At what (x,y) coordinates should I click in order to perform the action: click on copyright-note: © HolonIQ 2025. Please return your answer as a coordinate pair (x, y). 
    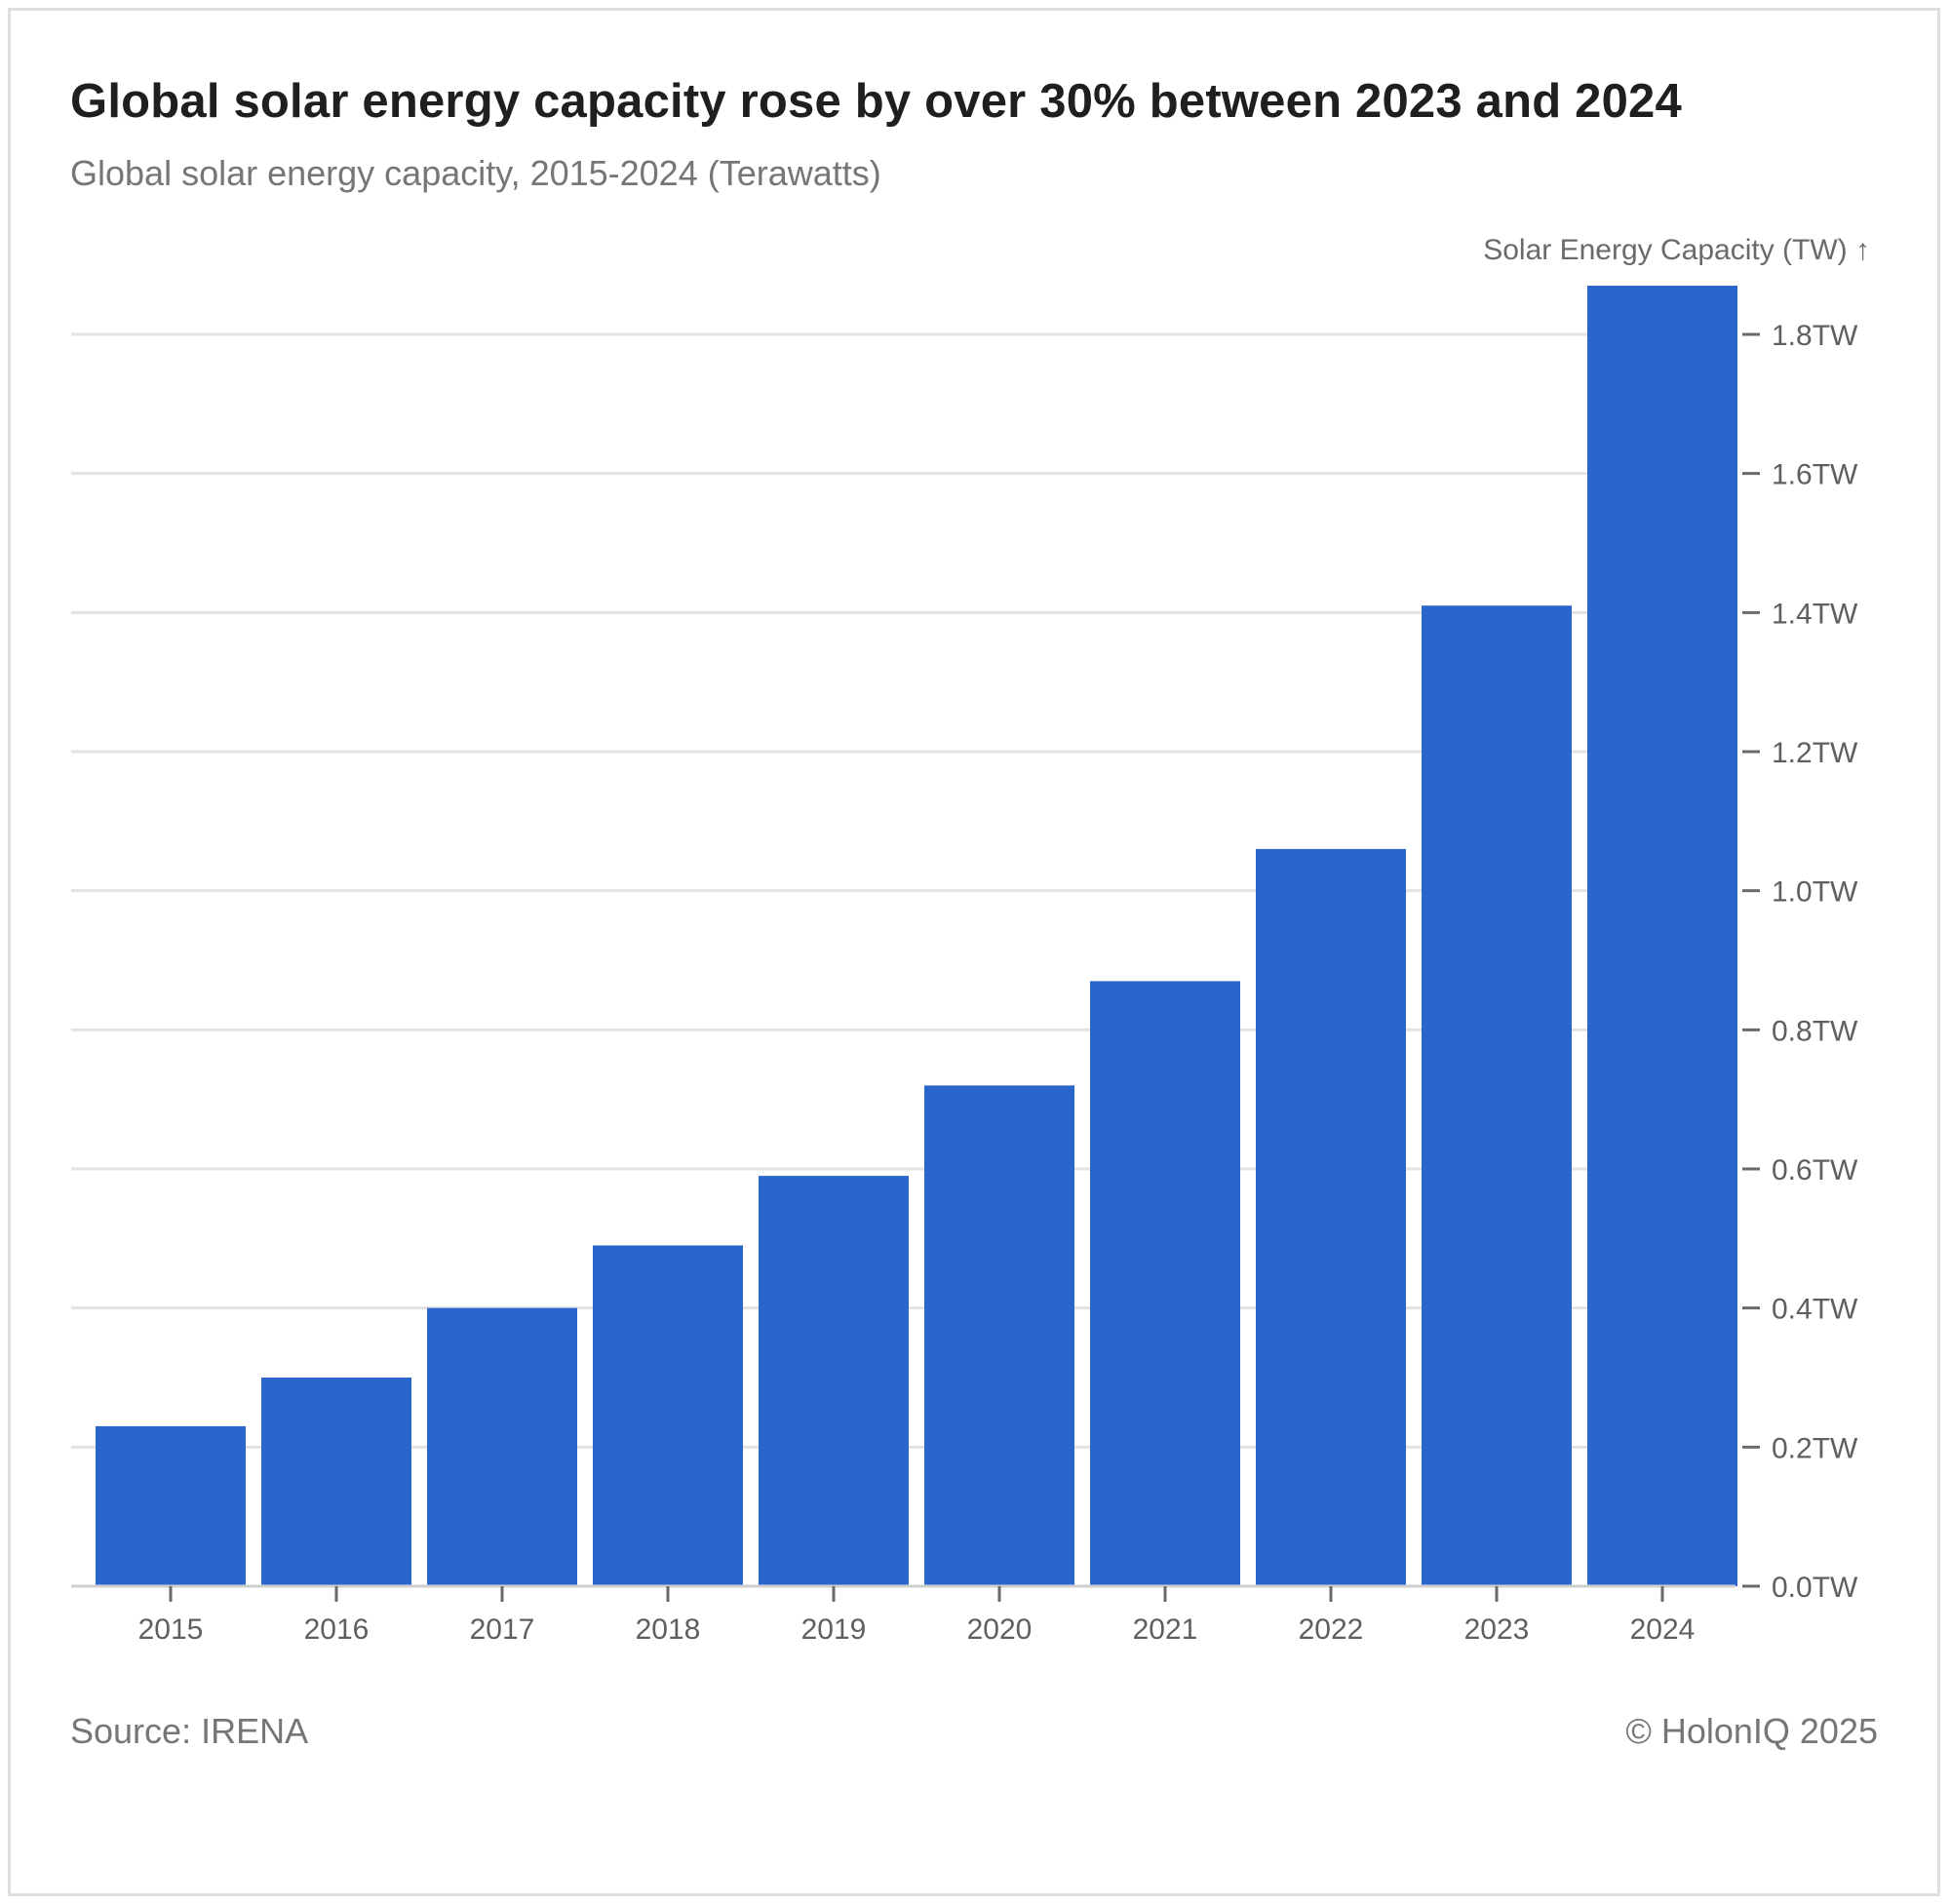
    Looking at the image, I should click on (1751, 1731).